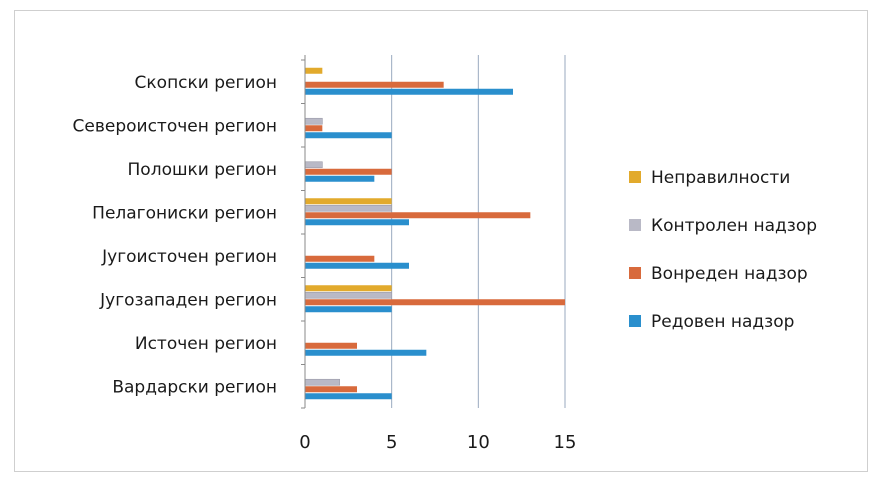 This screenshot has height=482, width=875. Describe the element at coordinates (303, 232) in the screenshot. I see `chart-axis` at that location.